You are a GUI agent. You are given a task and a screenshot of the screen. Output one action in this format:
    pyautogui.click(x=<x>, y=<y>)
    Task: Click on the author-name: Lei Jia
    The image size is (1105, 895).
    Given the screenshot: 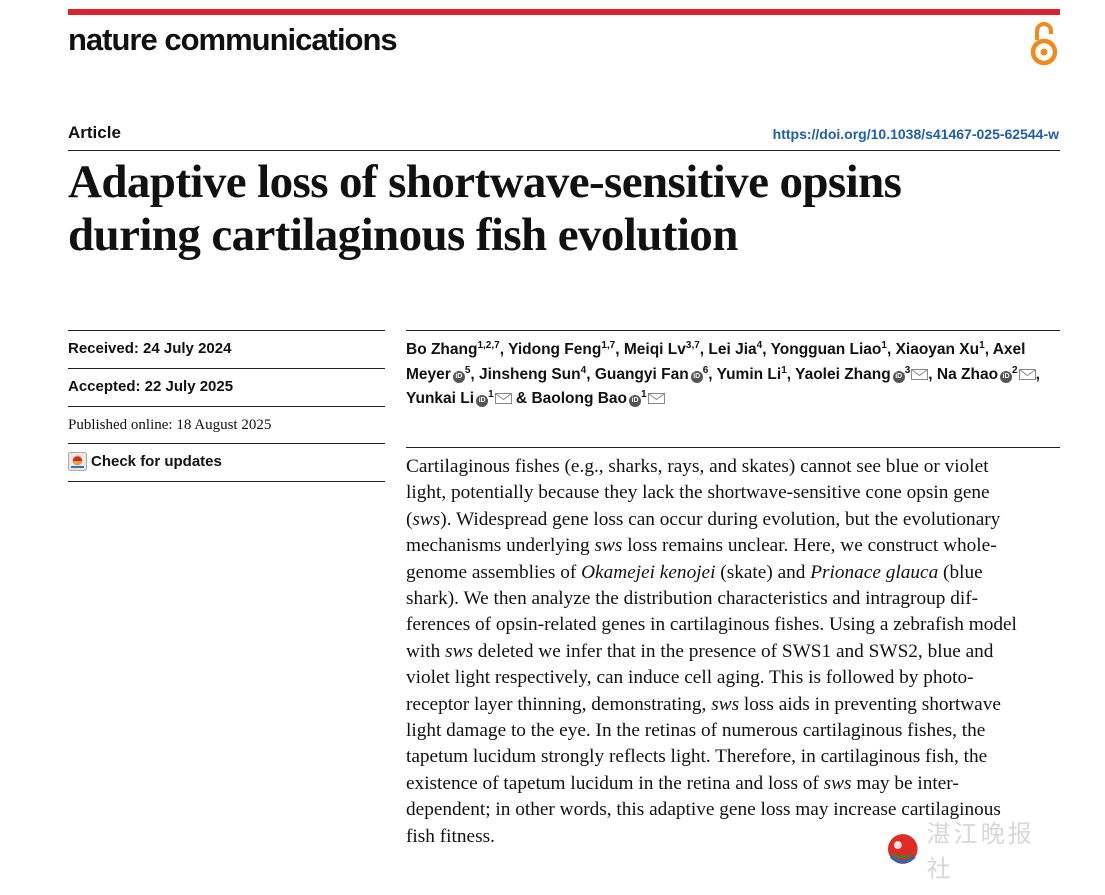 What is the action you would take?
    pyautogui.click(x=732, y=349)
    